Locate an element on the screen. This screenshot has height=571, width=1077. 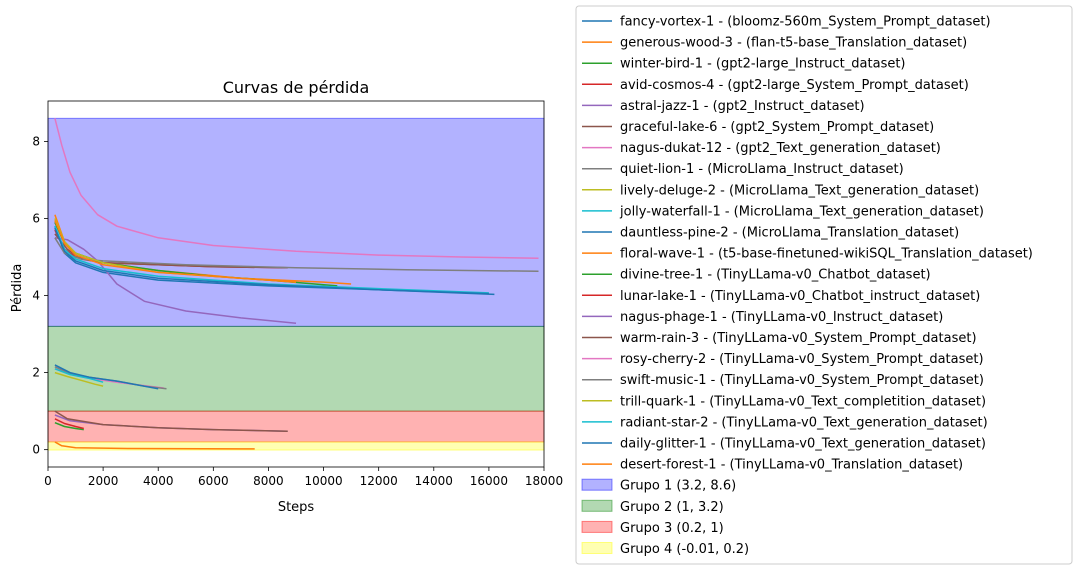
y-tick-label: 8 is located at coordinates (36, 141).